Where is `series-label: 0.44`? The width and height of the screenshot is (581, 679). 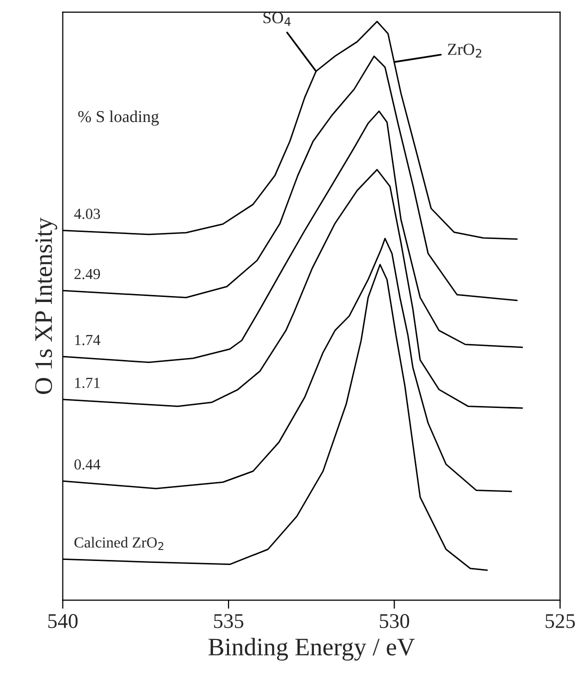
series-label: 0.44 is located at coordinates (87, 464).